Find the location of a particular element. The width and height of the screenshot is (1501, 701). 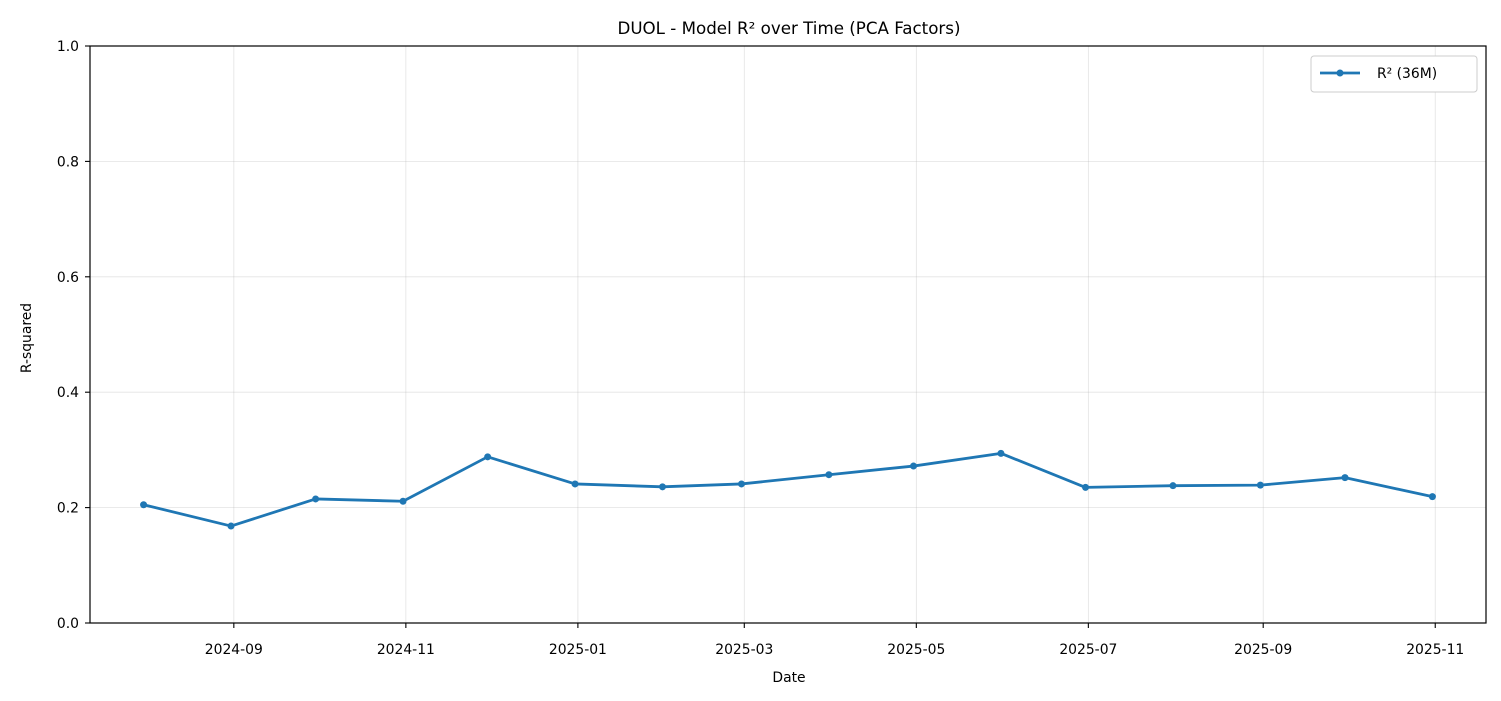

legend-label: R² (36M) is located at coordinates (1407, 74).